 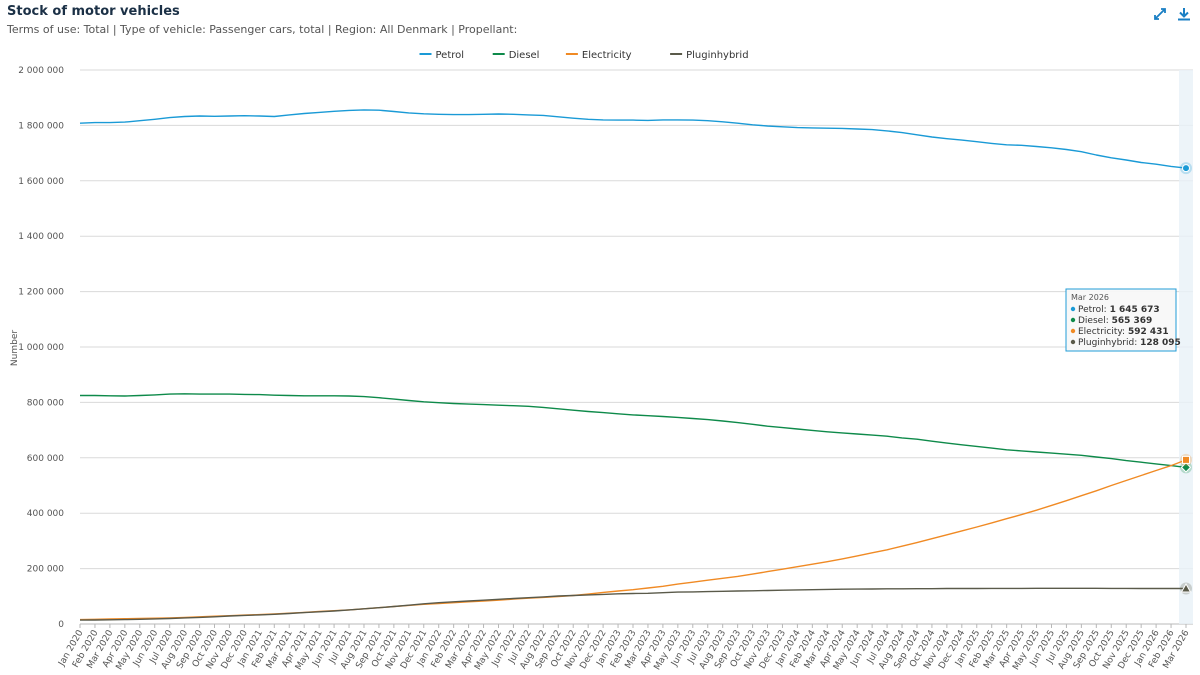 I want to click on x-tick-label: Mar 2025, so click(x=997, y=650).